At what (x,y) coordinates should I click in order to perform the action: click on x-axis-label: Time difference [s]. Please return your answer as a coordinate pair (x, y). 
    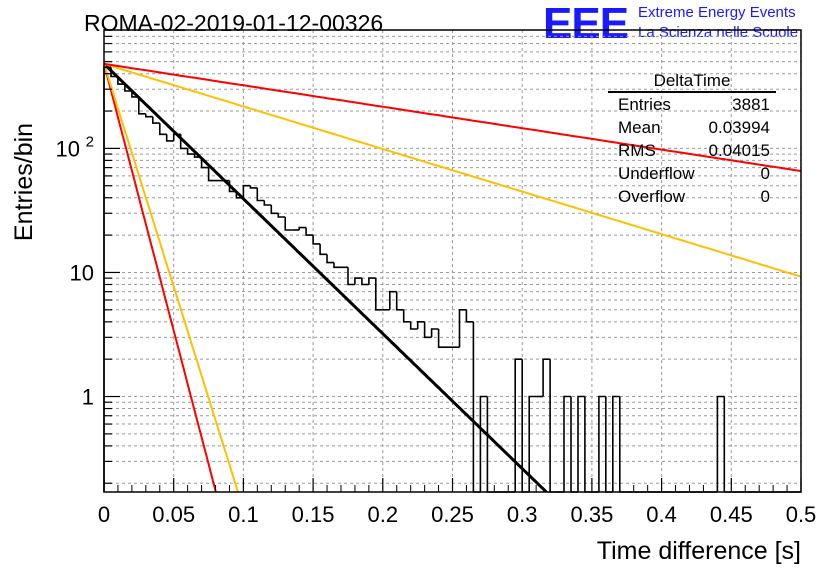
    Looking at the image, I should click on (699, 551).